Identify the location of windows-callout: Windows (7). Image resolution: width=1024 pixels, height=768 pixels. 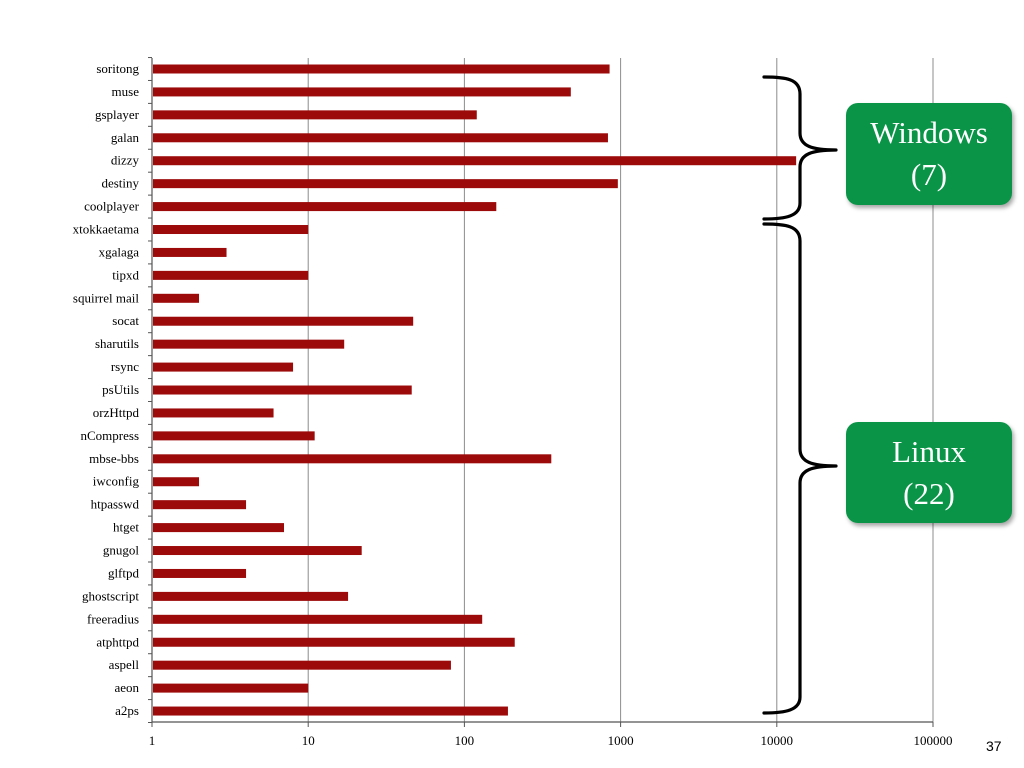
(929, 154).